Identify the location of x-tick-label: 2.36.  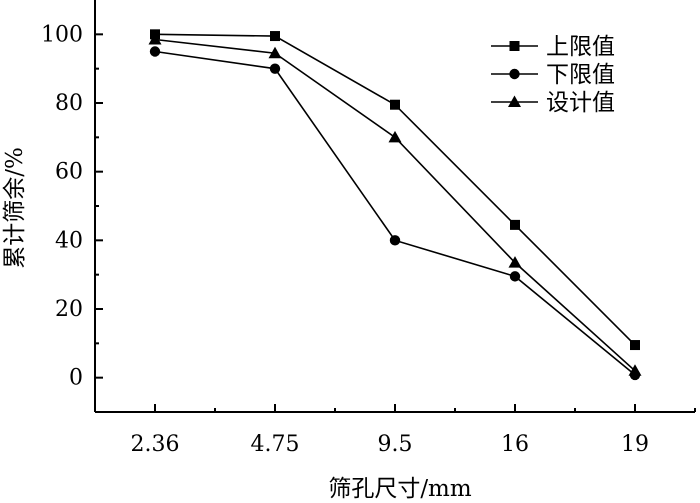
(155, 444).